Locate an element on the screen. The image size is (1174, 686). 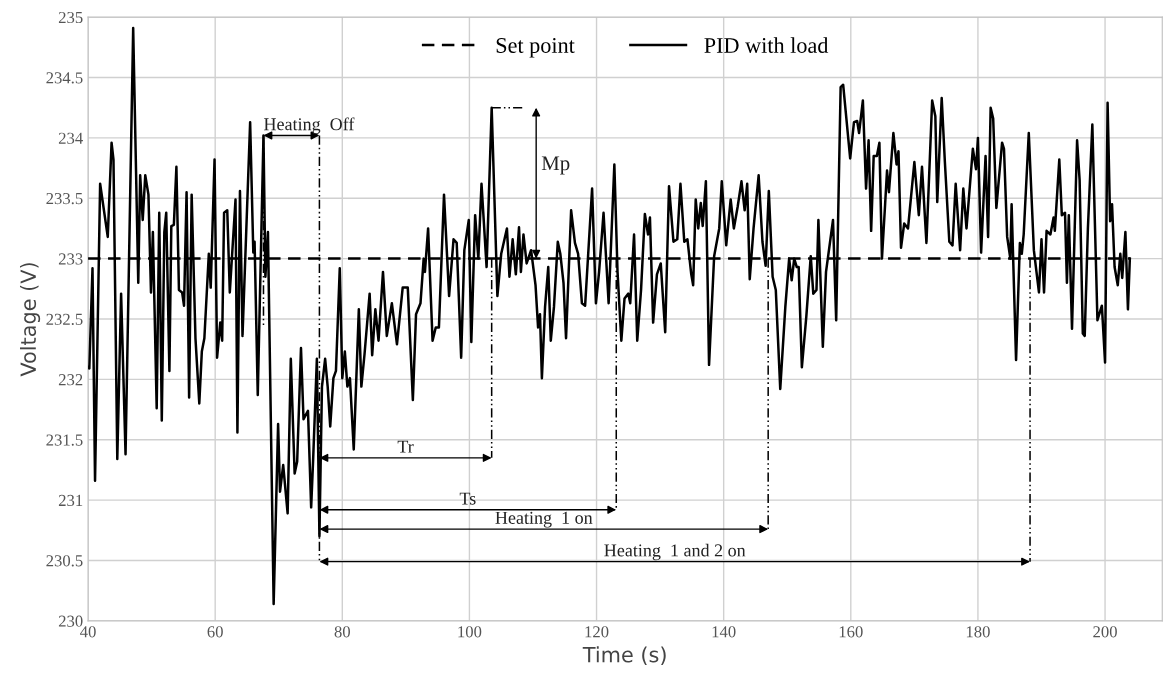
y-tick-label: 233 is located at coordinates (70, 259).